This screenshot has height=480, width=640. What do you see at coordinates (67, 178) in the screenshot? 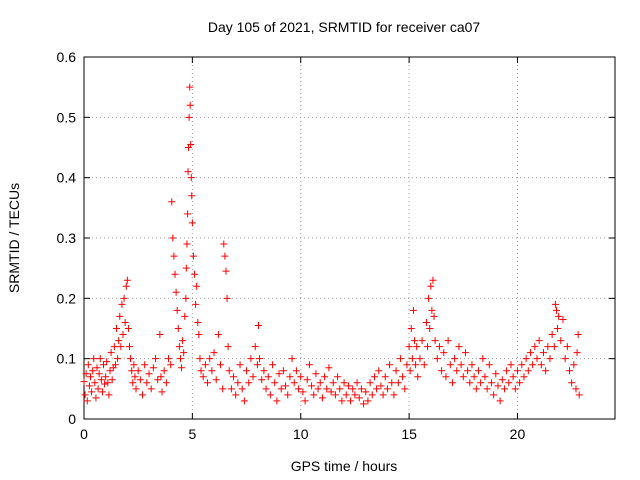
I see `y-tick-label: 0.4` at bounding box center [67, 178].